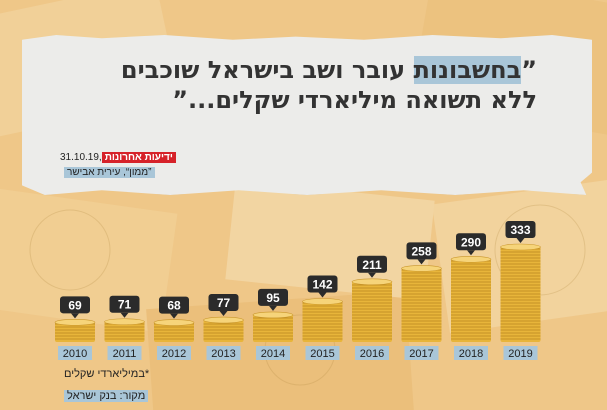 This screenshot has height=410, width=607. I want to click on value-label: 95, so click(273, 298).